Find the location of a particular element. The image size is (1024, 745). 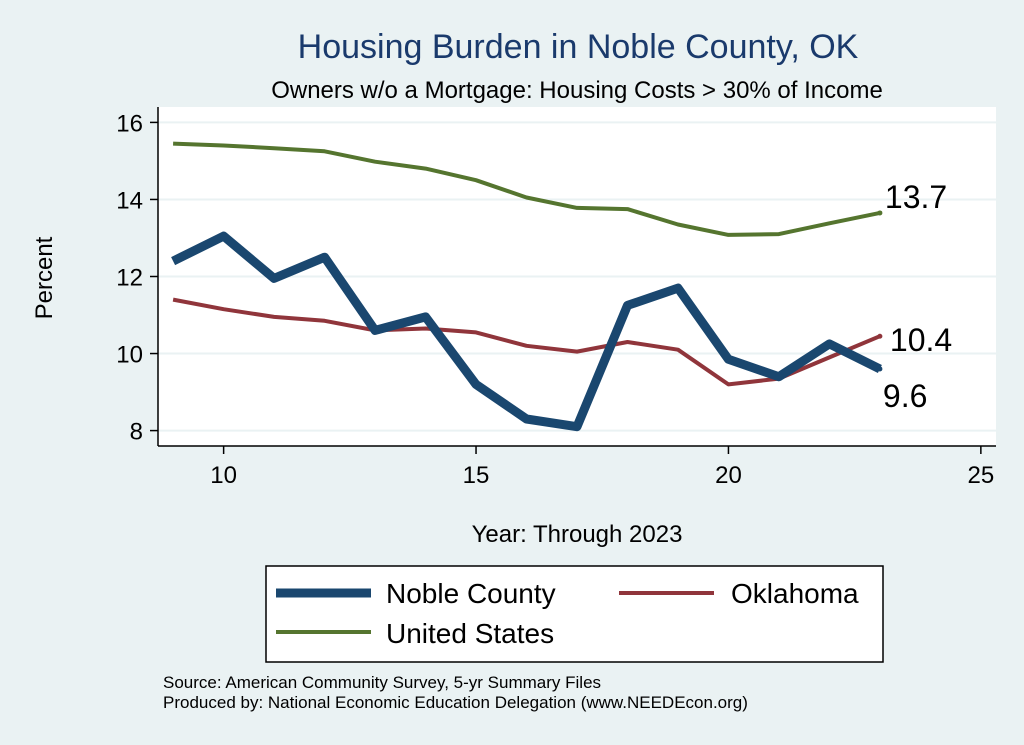

end-point-united-states is located at coordinates (880, 213).